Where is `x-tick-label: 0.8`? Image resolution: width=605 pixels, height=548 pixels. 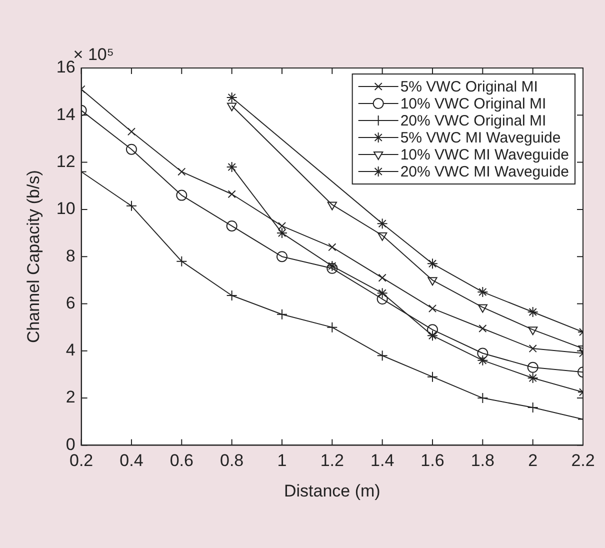
x-tick-label: 0.8 is located at coordinates (232, 460).